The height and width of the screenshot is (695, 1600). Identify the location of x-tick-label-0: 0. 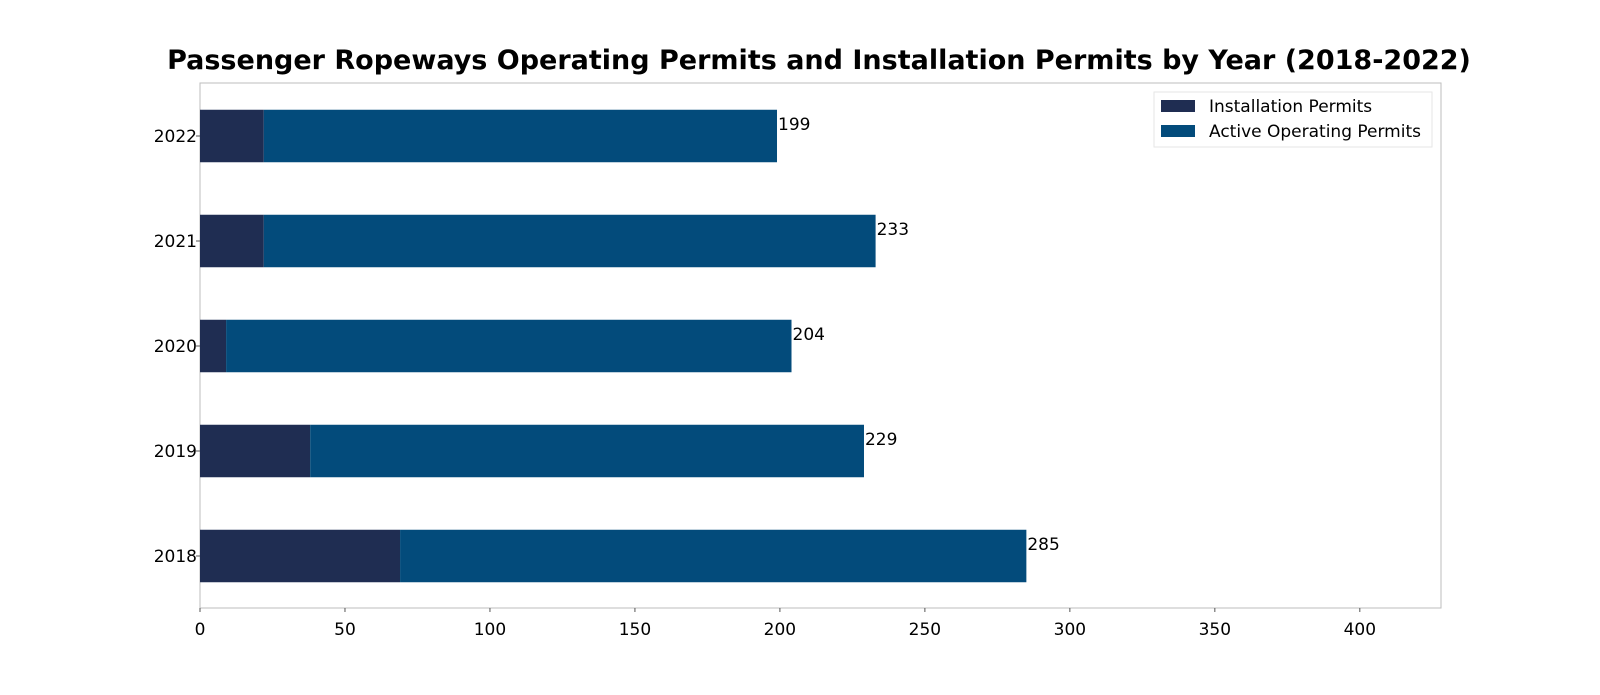
(200, 630).